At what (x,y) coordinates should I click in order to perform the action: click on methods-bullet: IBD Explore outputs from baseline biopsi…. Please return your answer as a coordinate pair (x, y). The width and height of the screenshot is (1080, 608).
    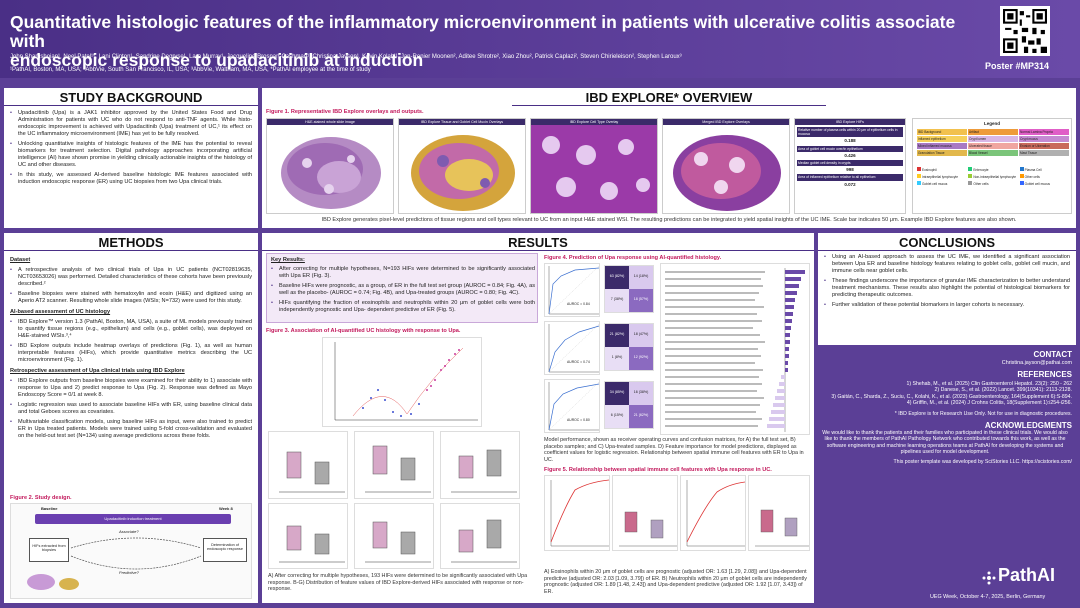
    Looking at the image, I should click on (131, 388).